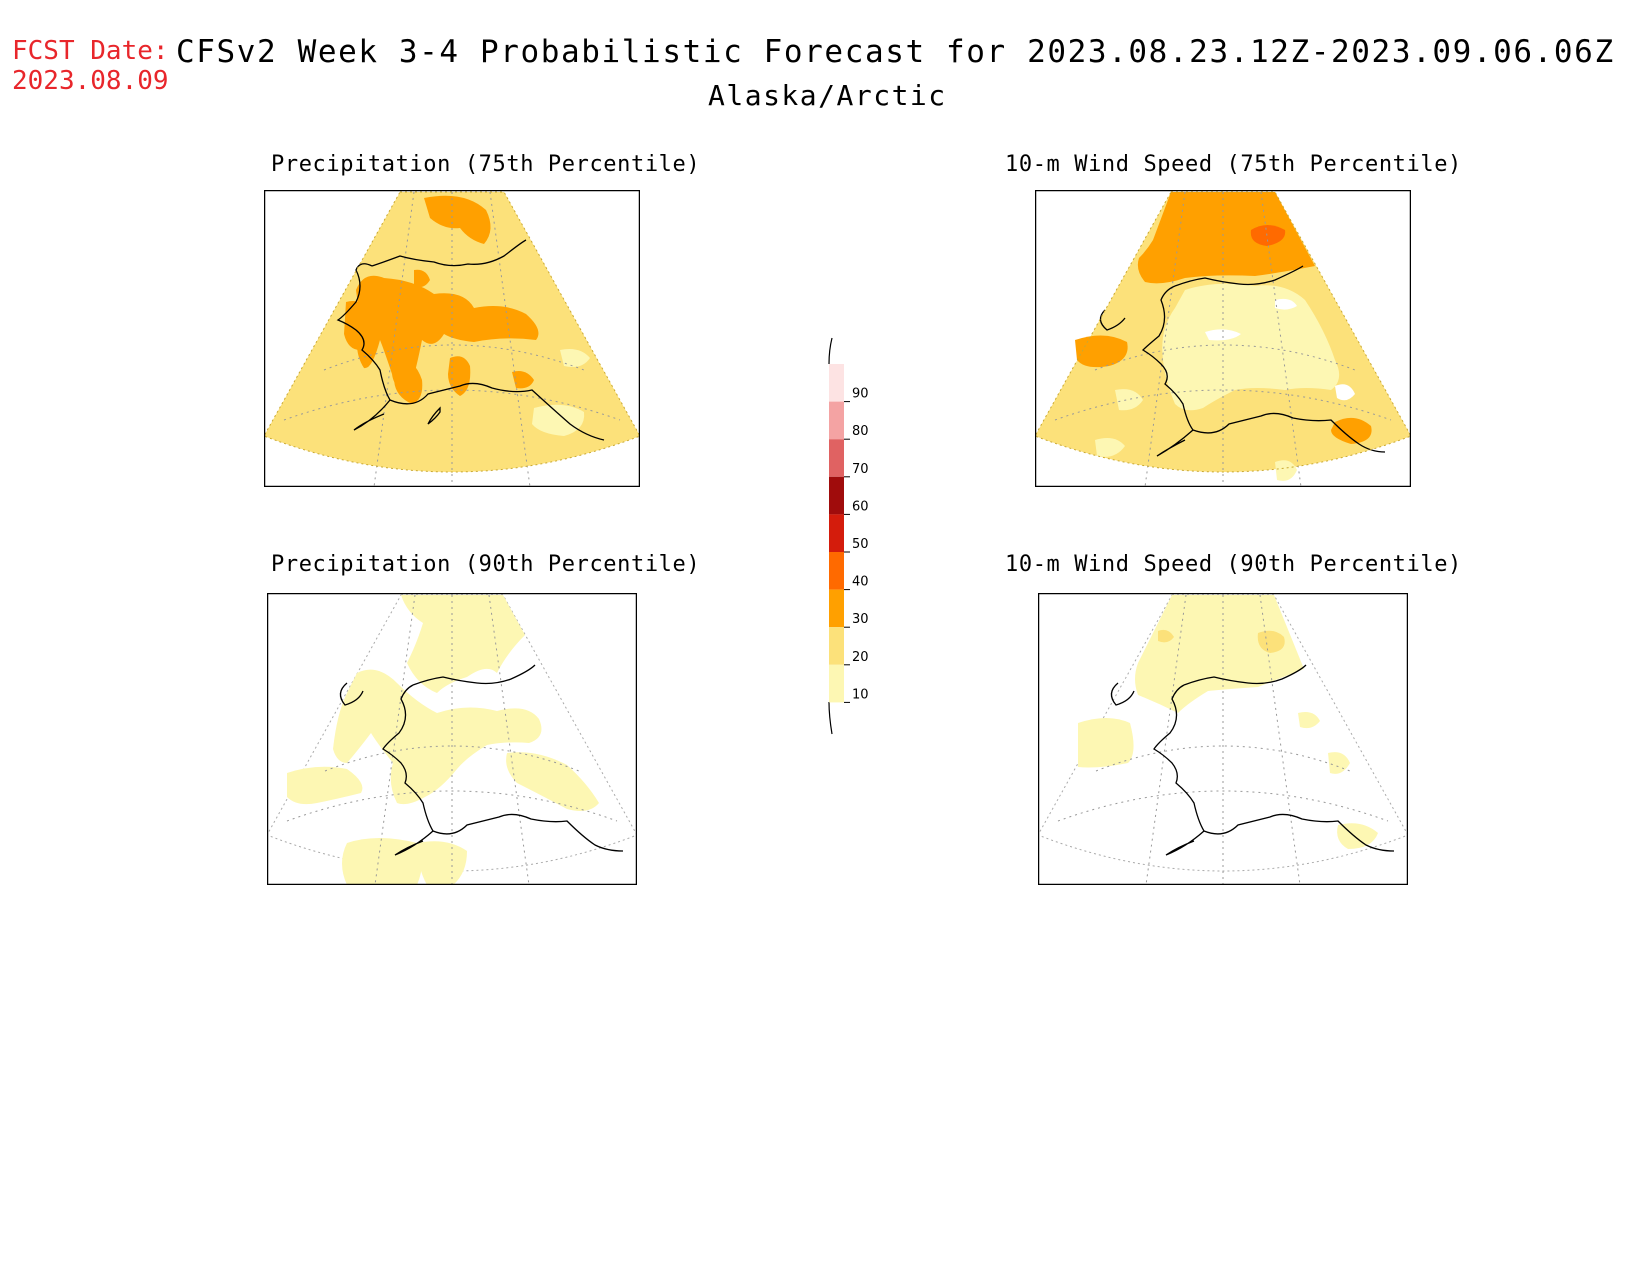 The image size is (1650, 1275). I want to click on panel-title-precip-75: Precipitation (75th Percentile), so click(486, 164).